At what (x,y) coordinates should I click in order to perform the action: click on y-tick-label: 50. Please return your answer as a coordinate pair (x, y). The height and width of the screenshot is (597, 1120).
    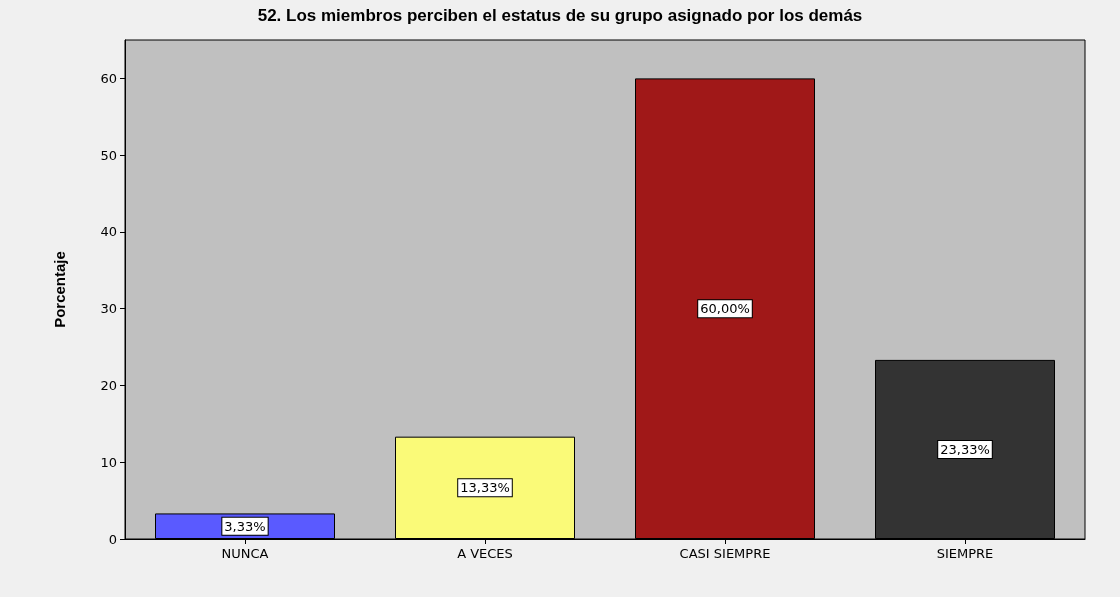
    Looking at the image, I should click on (108, 155).